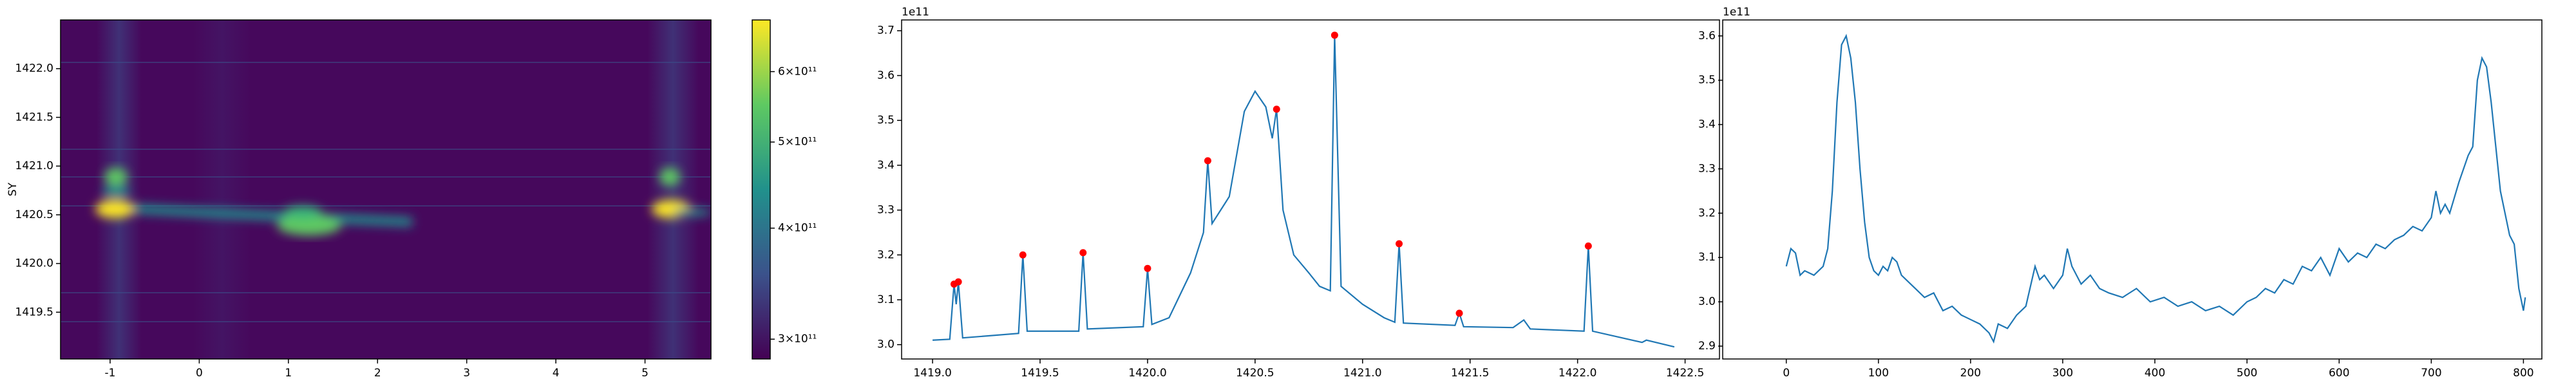 The width and height of the screenshot is (2576, 386). What do you see at coordinates (886, 30) in the screenshot?
I see `y-tick-label: 3.7` at bounding box center [886, 30].